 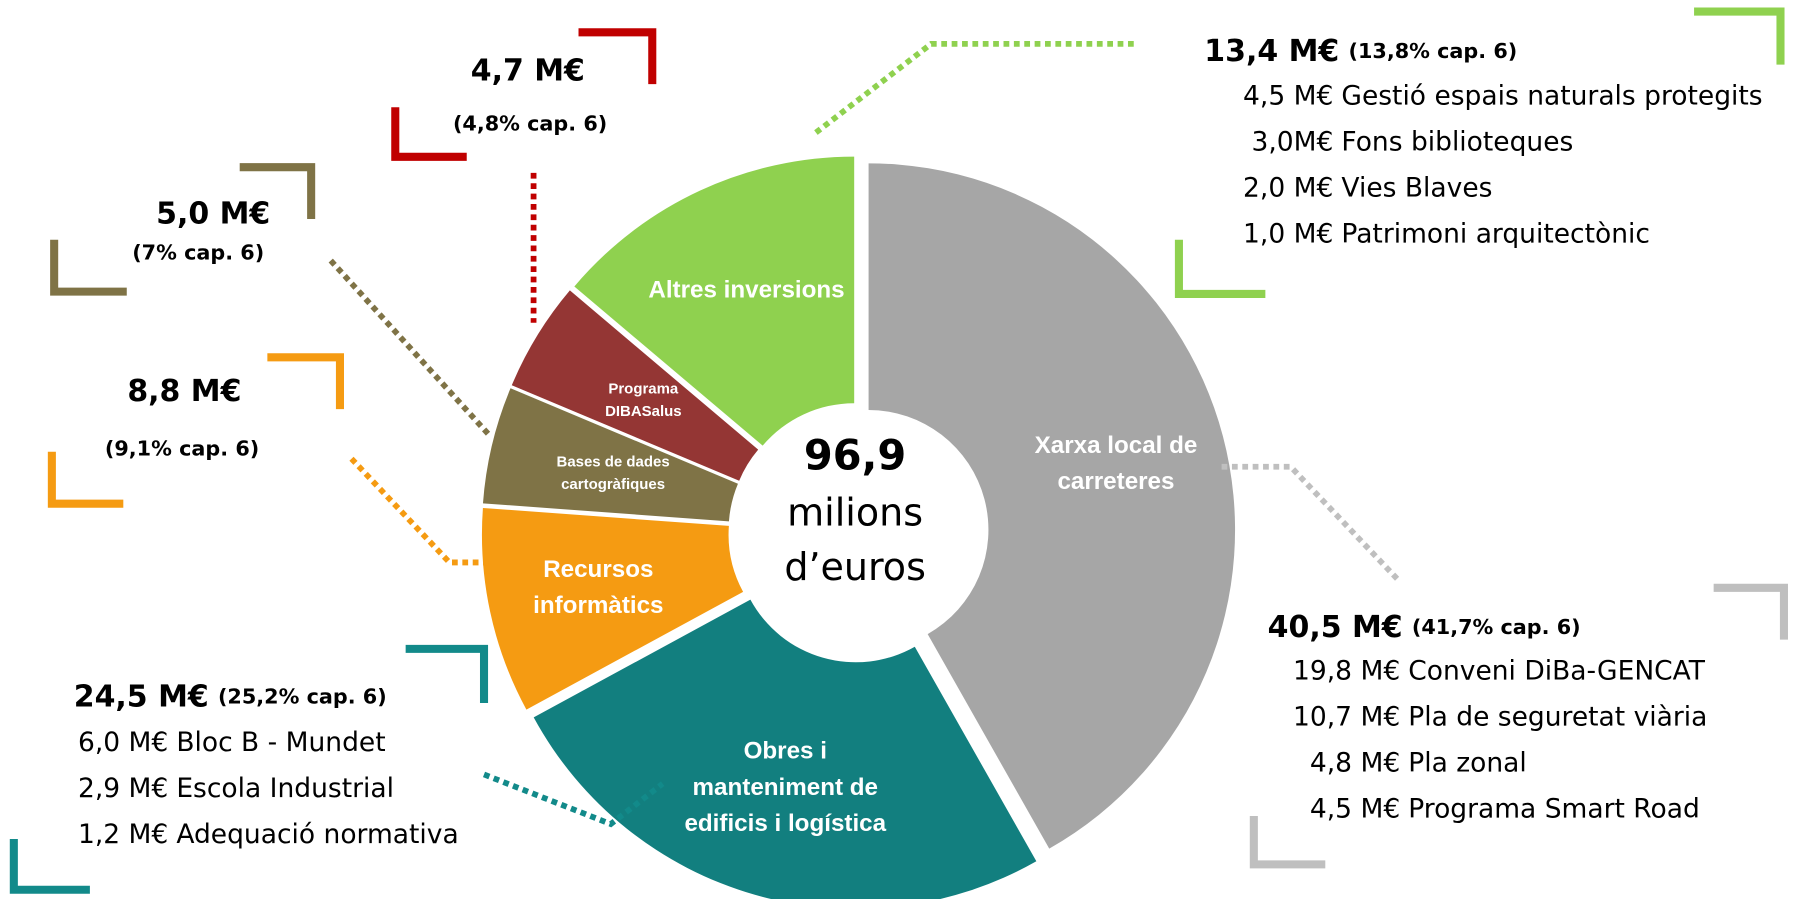 What do you see at coordinates (141, 696) in the screenshot?
I see `value-text: 24,5 M€` at bounding box center [141, 696].